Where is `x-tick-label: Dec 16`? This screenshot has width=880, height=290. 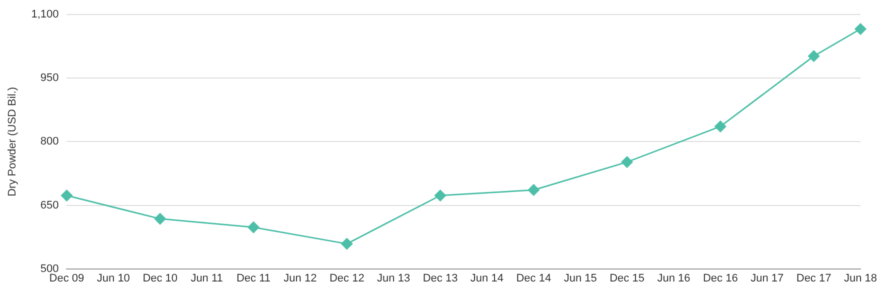 x-tick-label: Dec 16 is located at coordinates (720, 278).